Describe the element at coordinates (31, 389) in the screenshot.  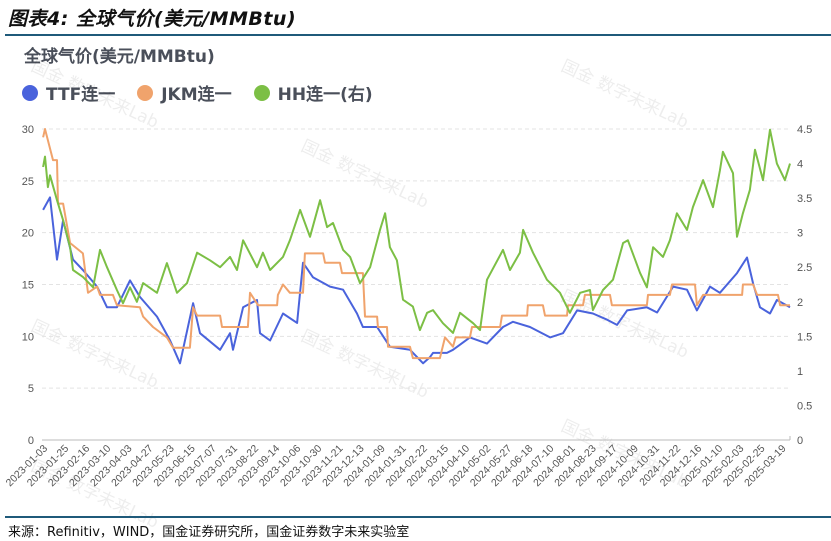
I see `y-left-tick-label: 5` at that location.